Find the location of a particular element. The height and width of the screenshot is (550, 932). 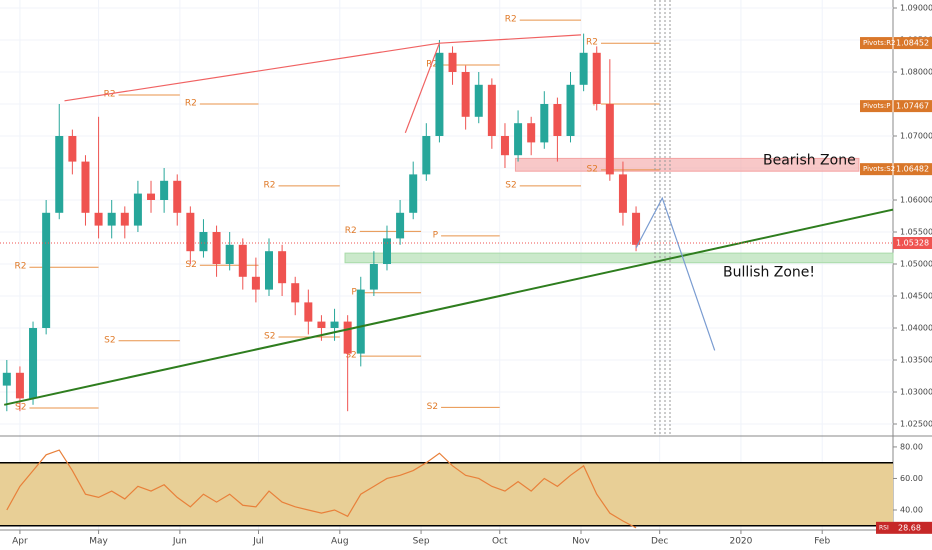

rsi-tag-value: 28.68 is located at coordinates (909, 527).